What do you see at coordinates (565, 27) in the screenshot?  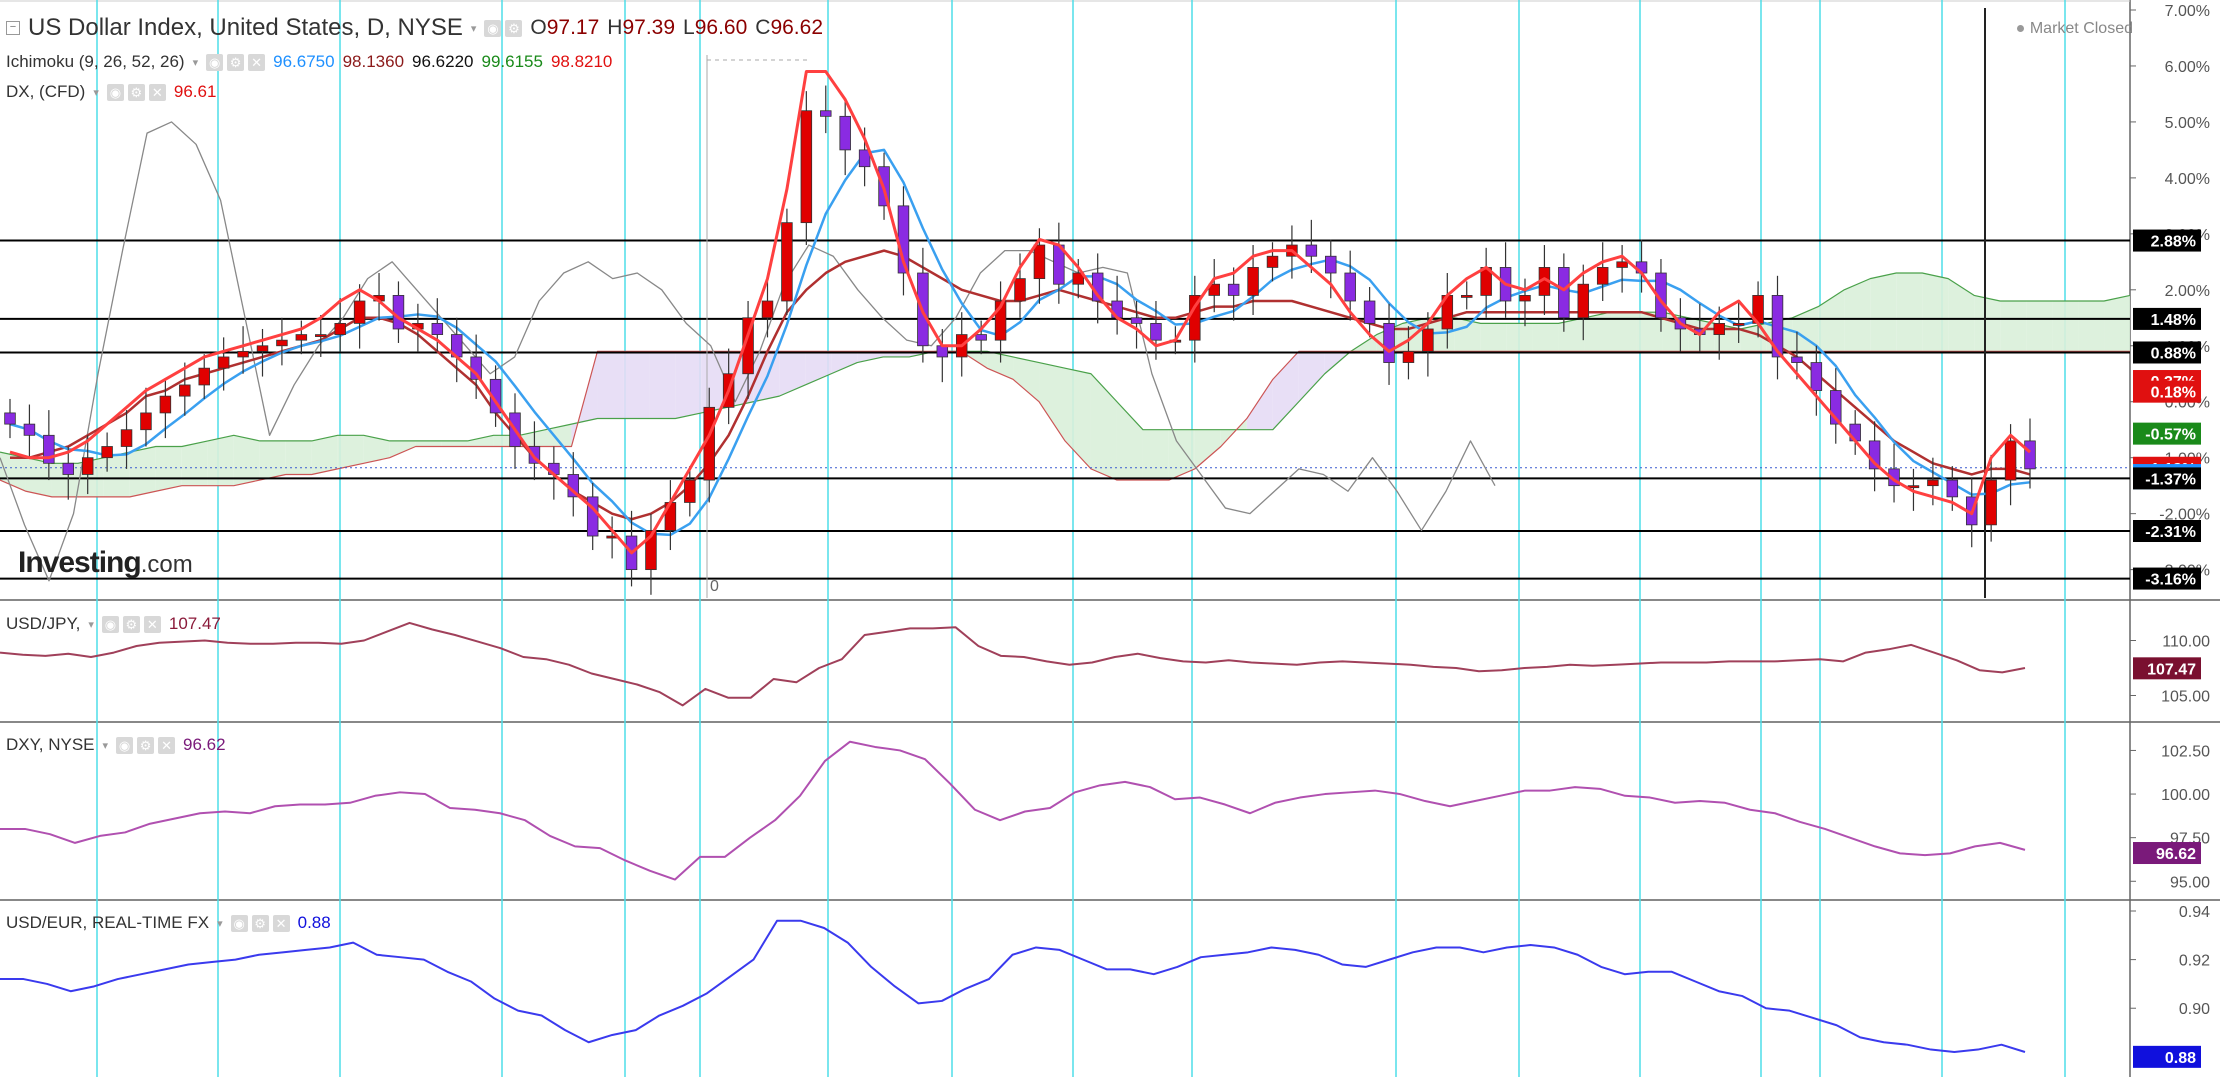 I see `ohlc-open: O97.17` at bounding box center [565, 27].